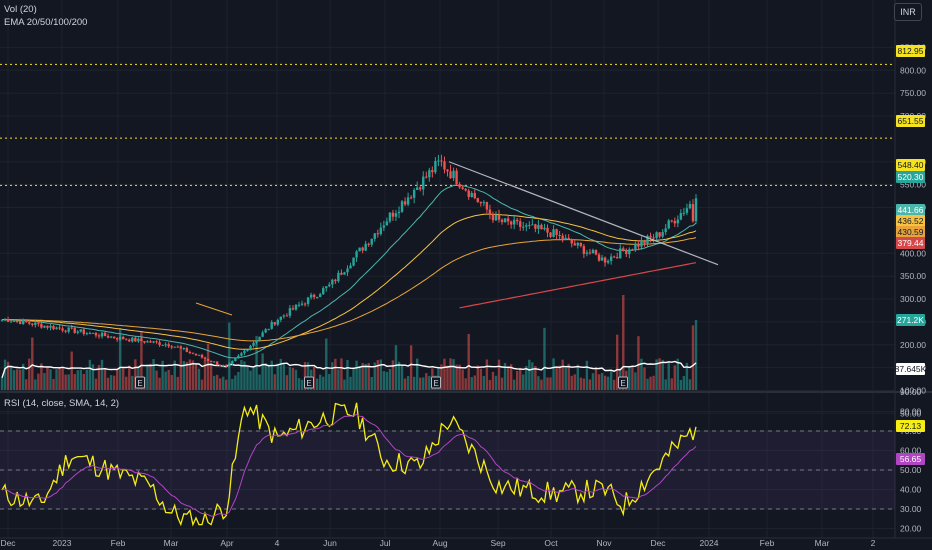  I want to click on rsi-last-tag-text: 72.13, so click(911, 426).